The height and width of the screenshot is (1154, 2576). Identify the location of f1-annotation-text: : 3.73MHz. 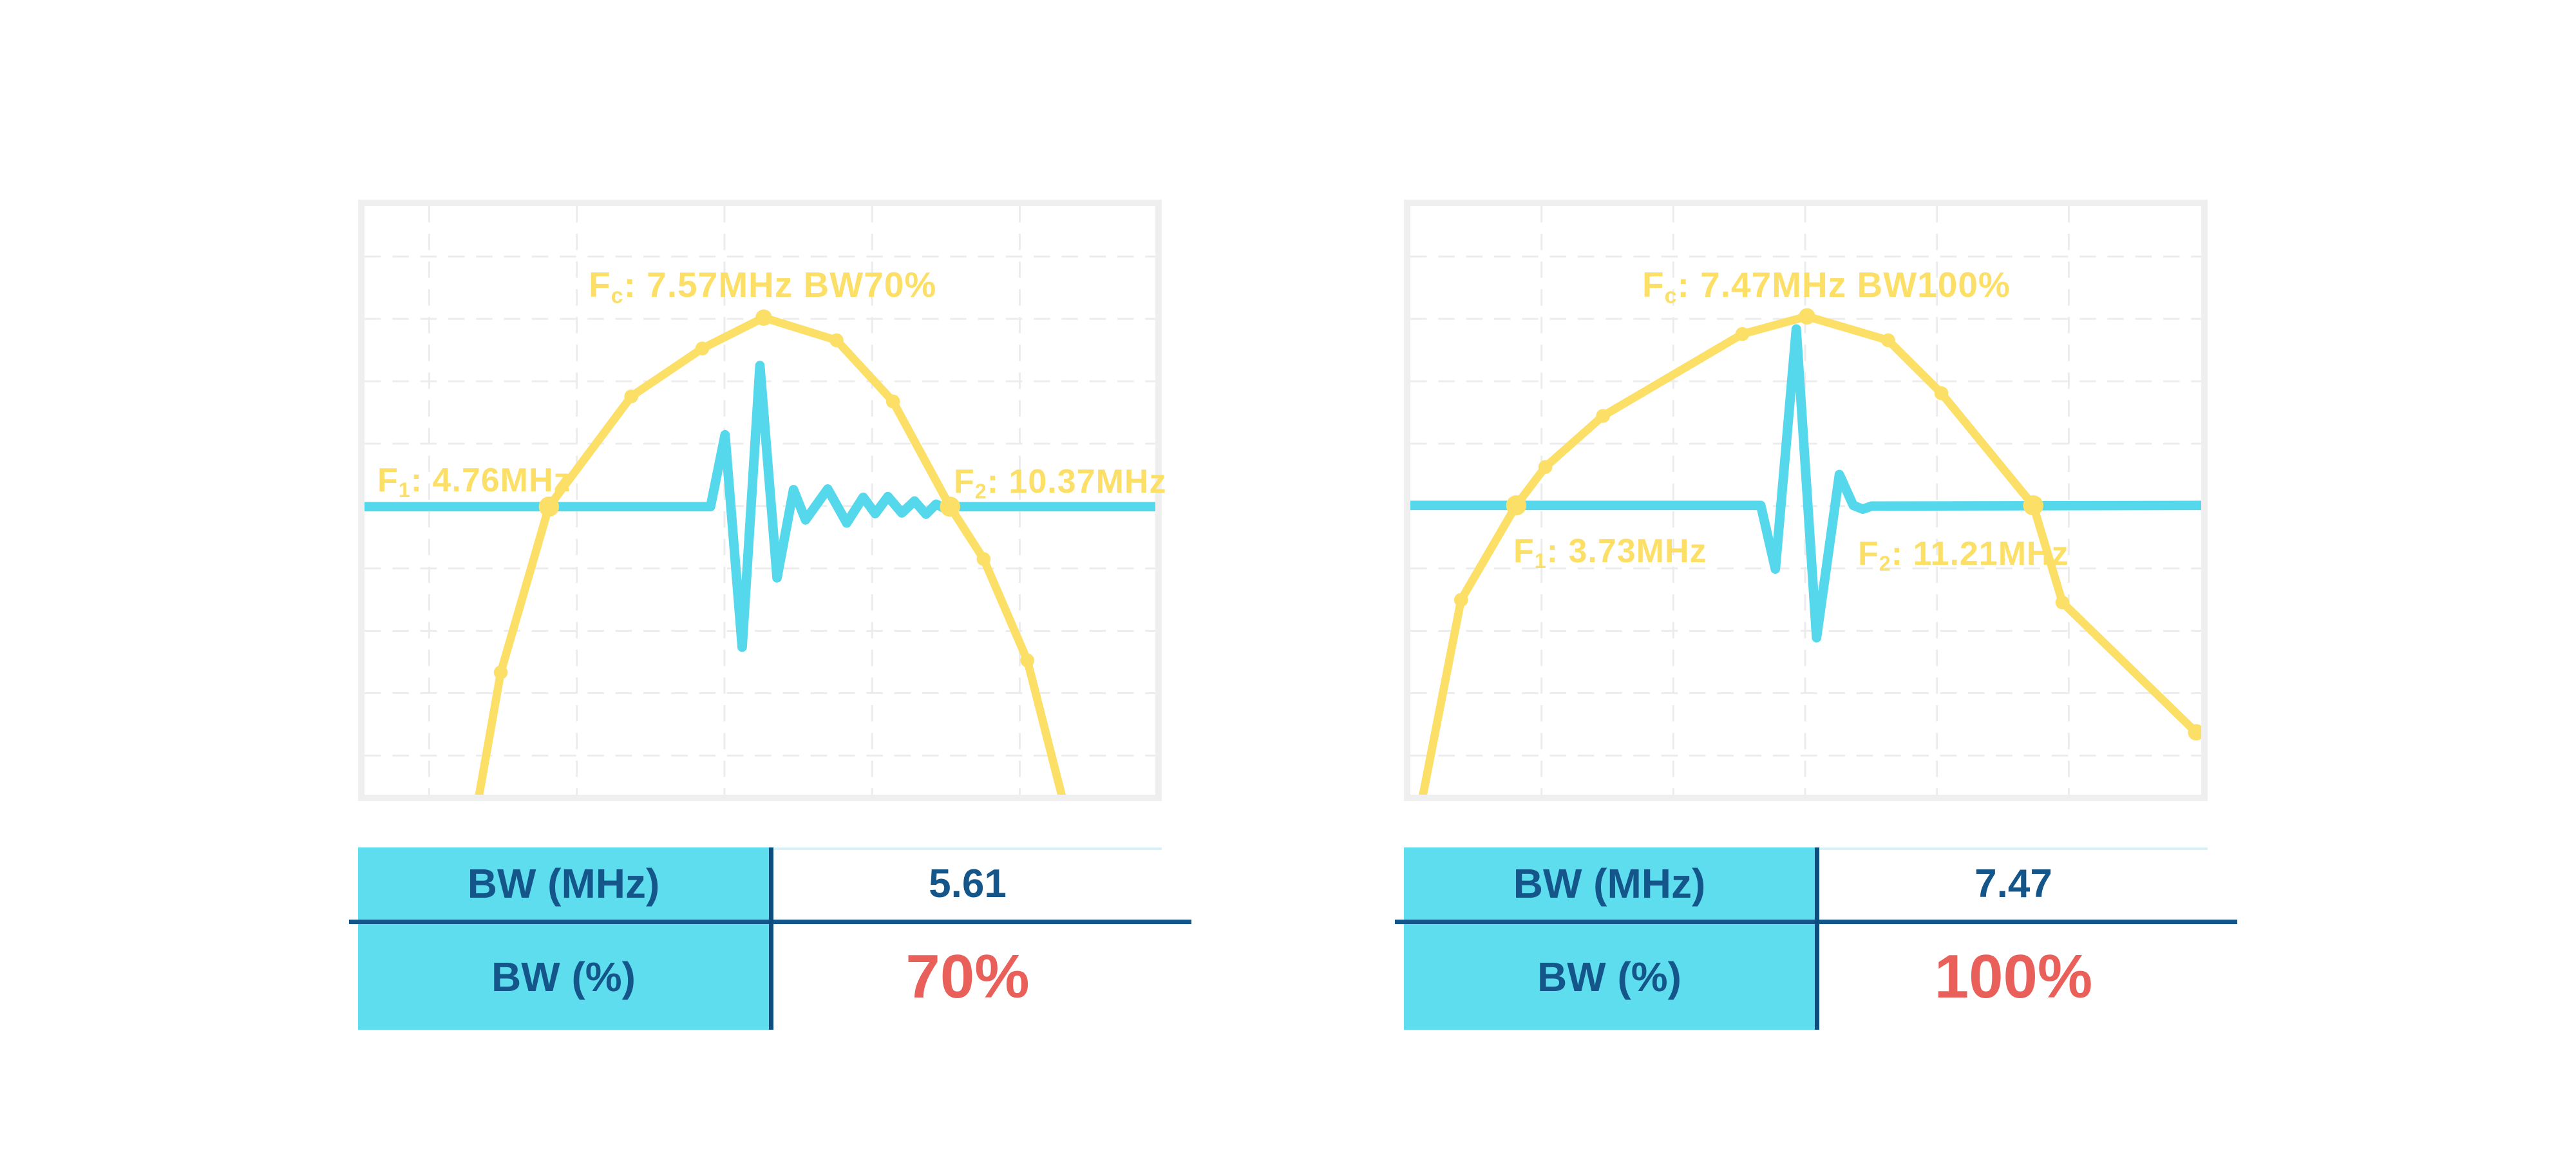
(1626, 551).